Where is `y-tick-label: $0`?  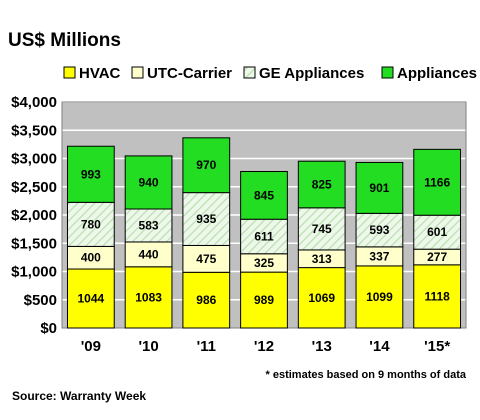
y-tick-label: $0 is located at coordinates (48, 328).